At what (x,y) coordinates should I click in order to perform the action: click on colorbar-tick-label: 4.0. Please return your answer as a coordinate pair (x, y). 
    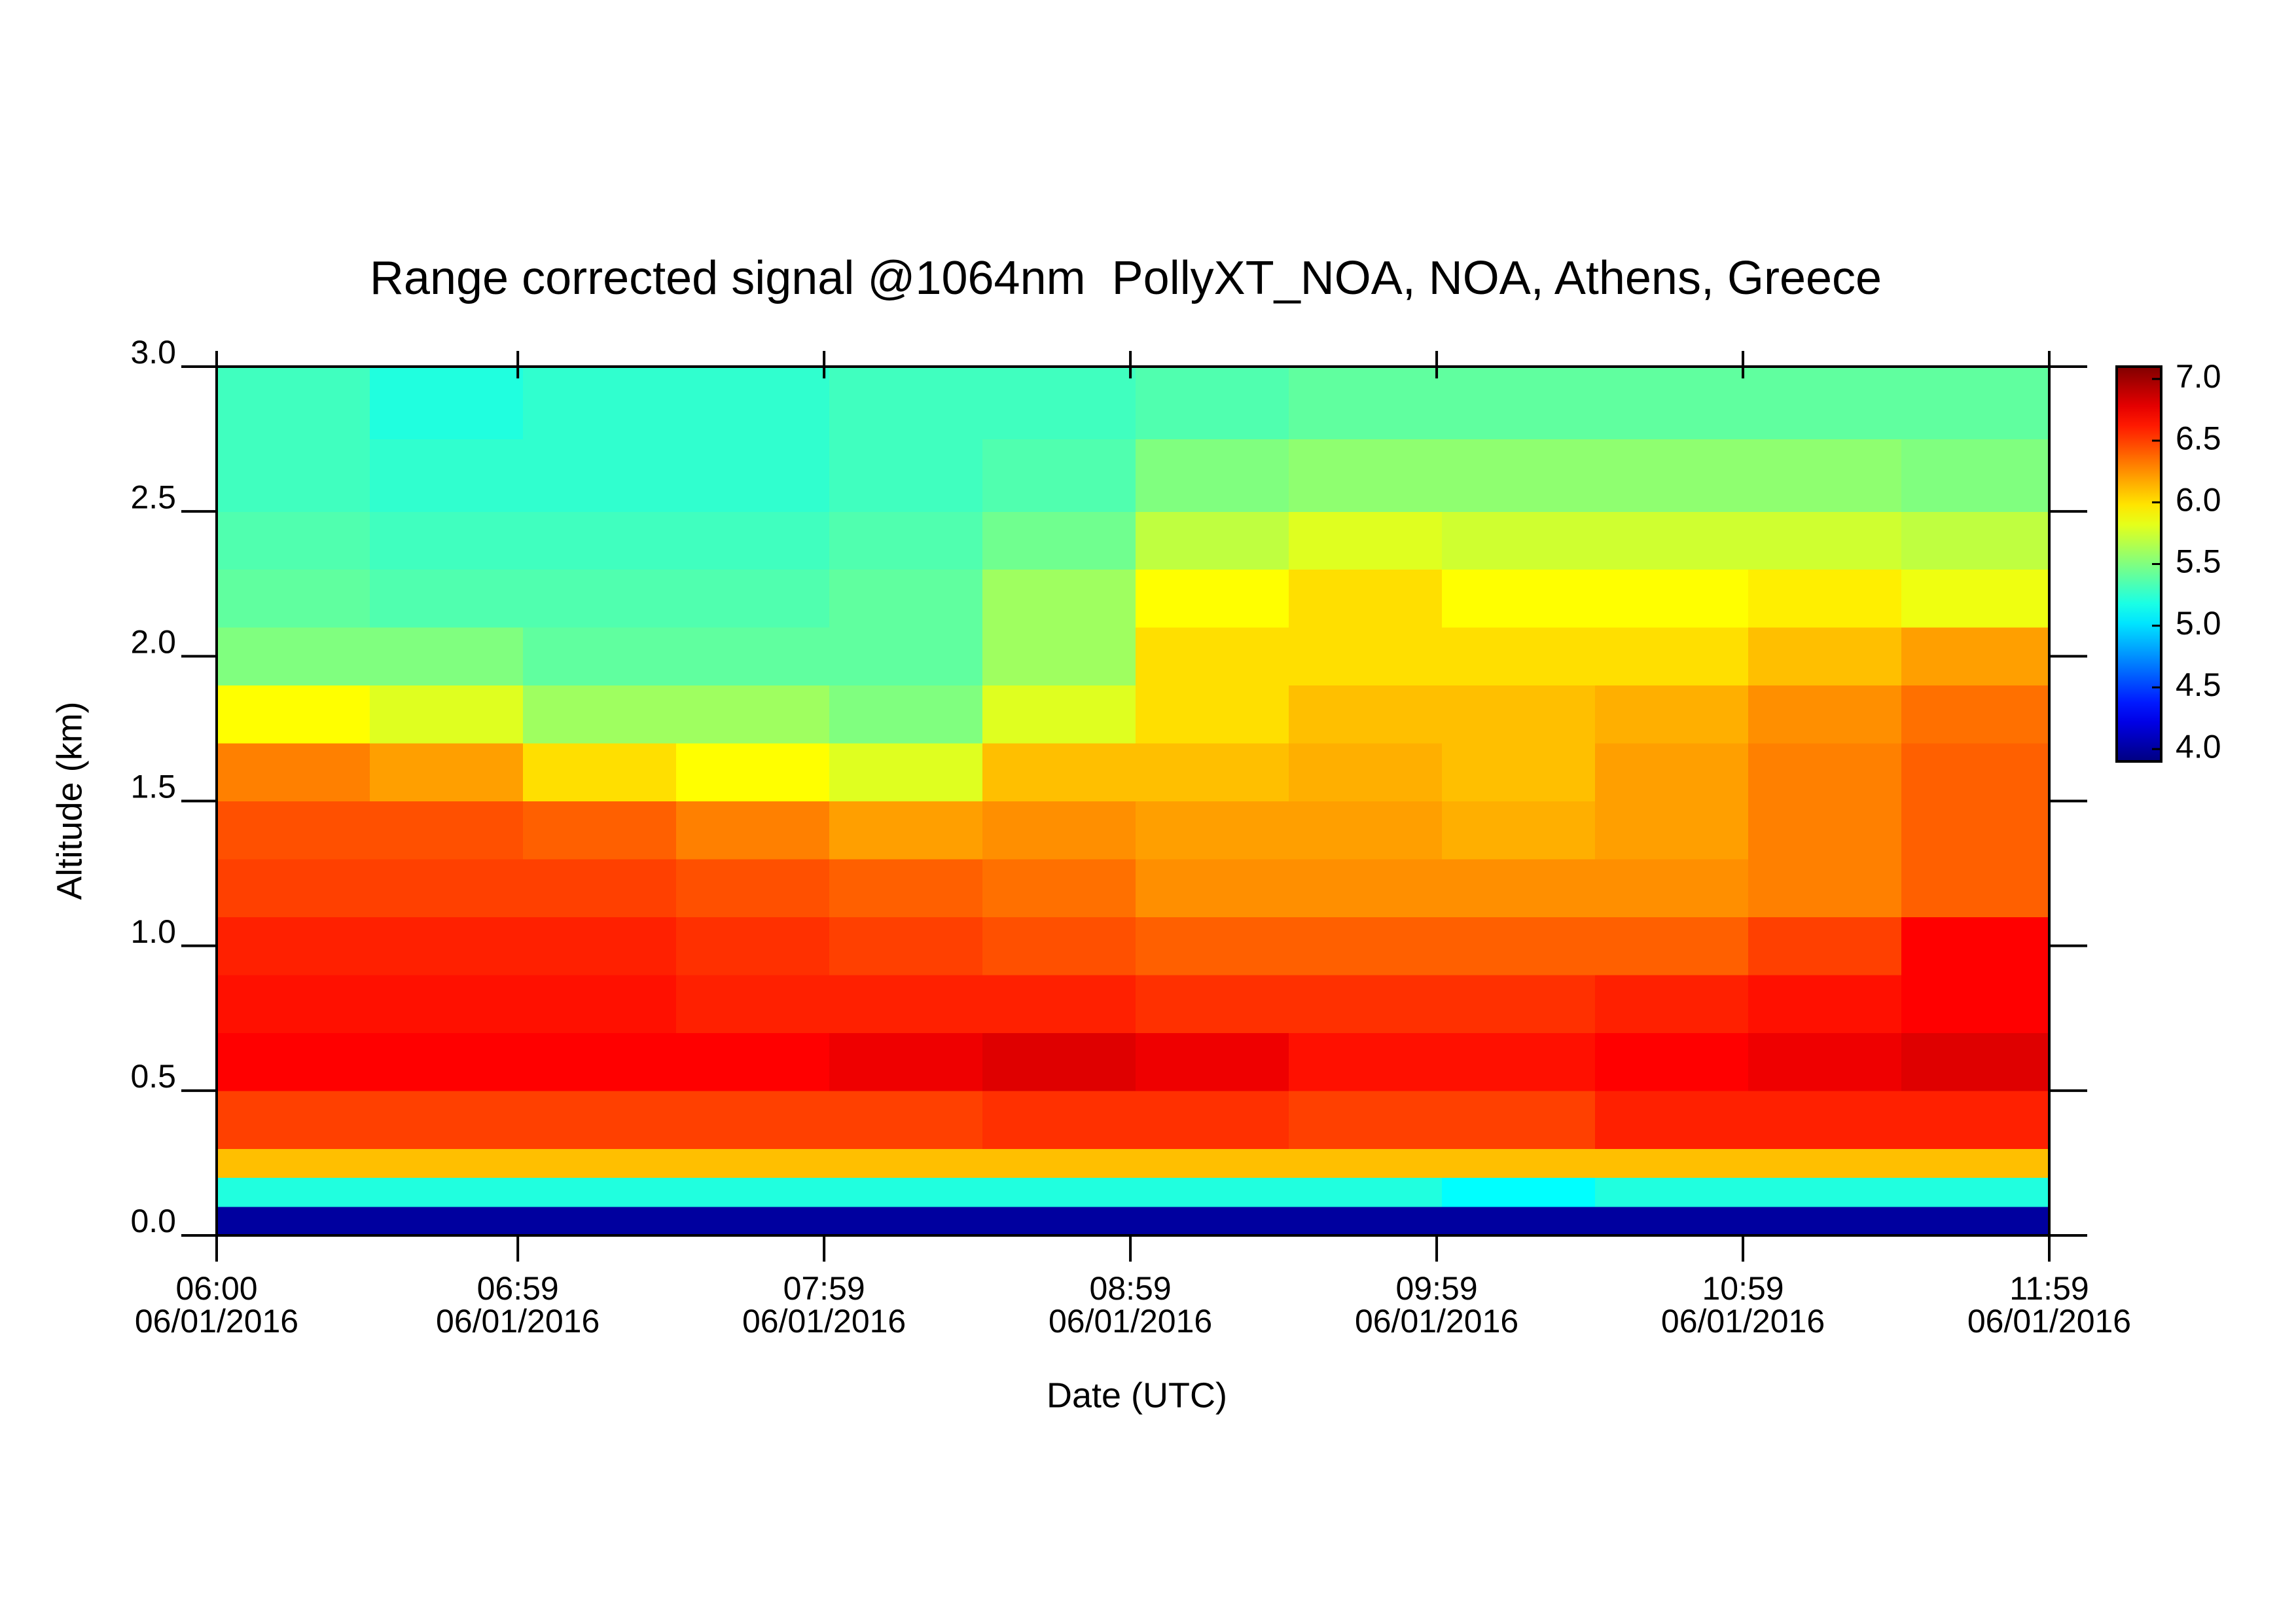
    Looking at the image, I should click on (2198, 746).